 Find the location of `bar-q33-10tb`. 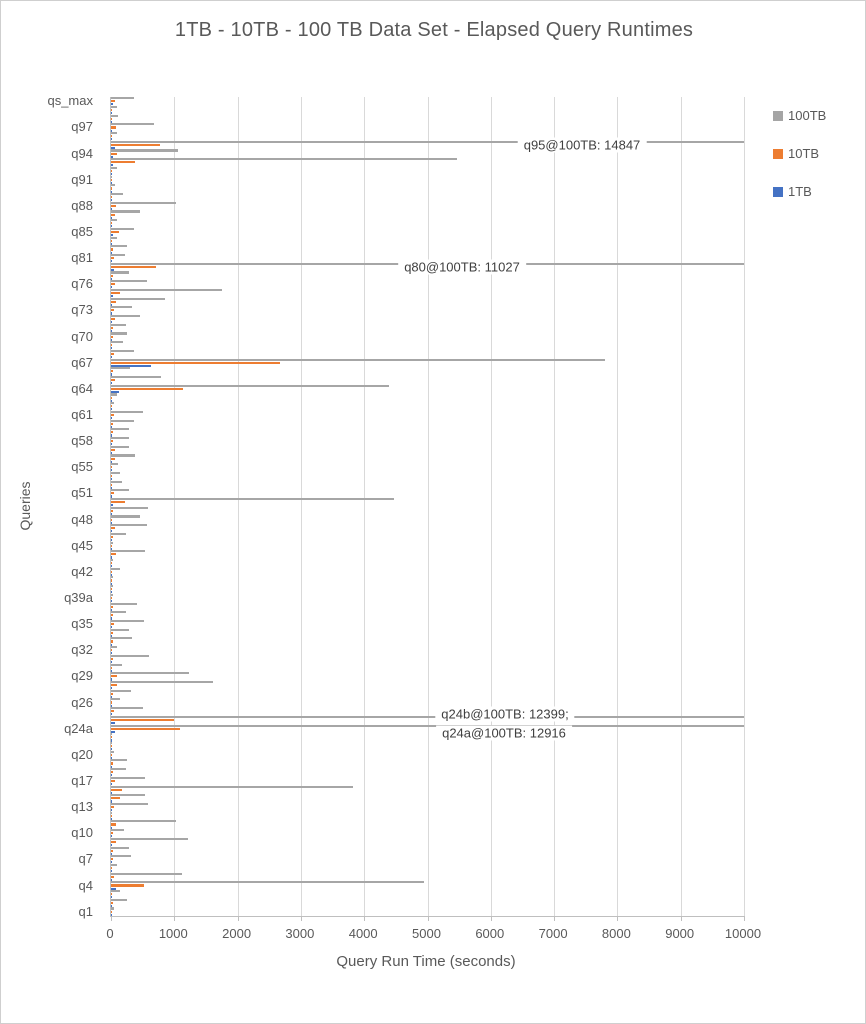

bar-q33-10tb is located at coordinates (112, 641).